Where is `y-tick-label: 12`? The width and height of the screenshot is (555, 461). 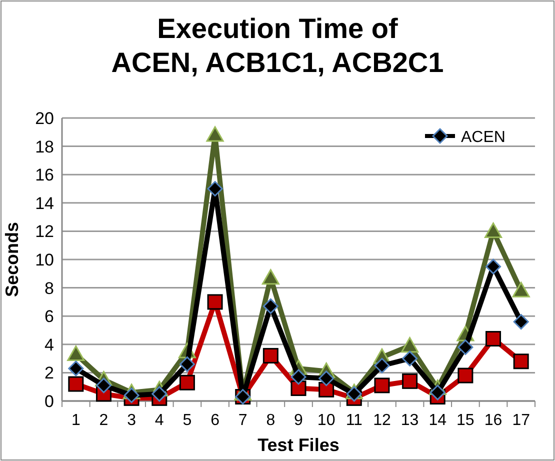 y-tick-label: 12 is located at coordinates (44, 232).